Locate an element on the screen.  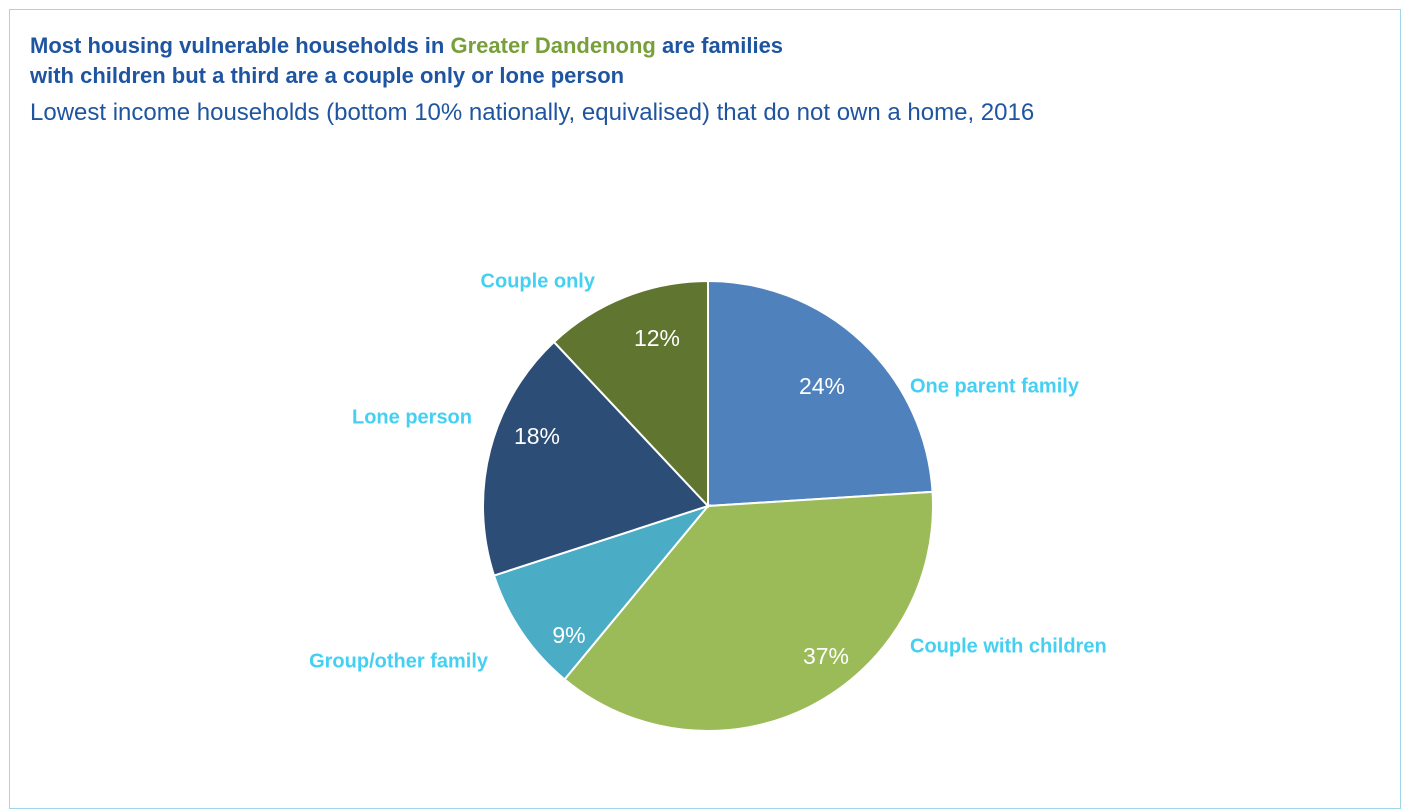
value-label: 24% is located at coordinates (822, 386).